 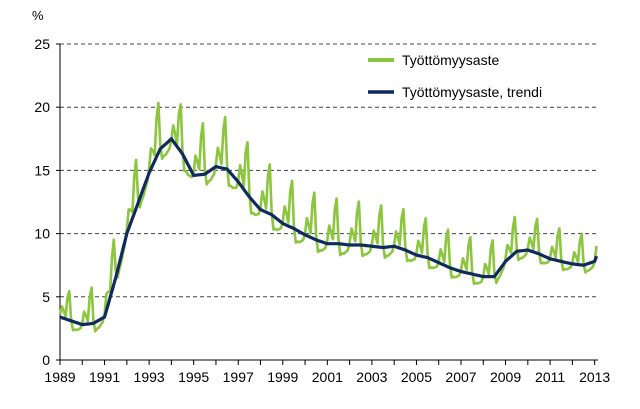 I want to click on y-tick-labels: 0 5 10 15 20 25, so click(x=42, y=202).